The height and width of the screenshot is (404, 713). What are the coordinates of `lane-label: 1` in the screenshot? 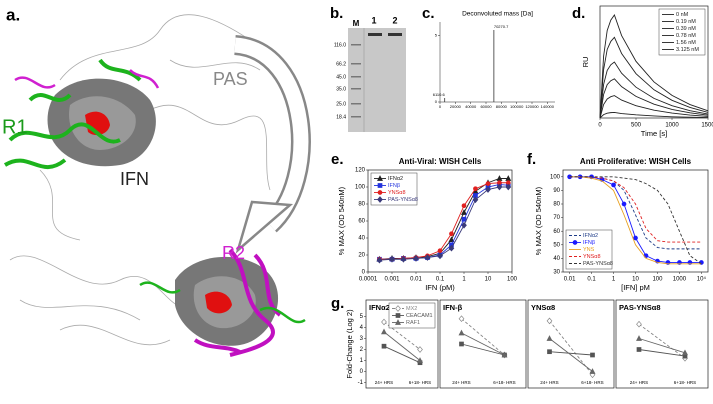 It's located at (373, 20).